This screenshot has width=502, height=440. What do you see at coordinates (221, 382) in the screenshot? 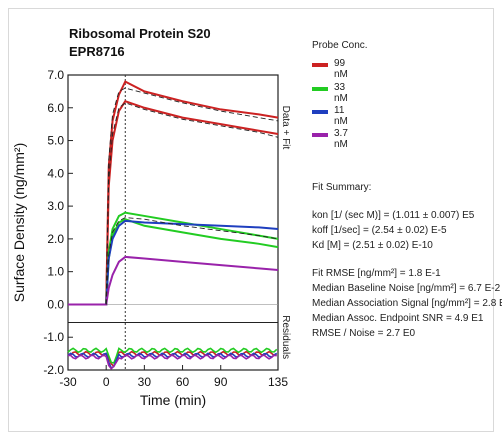
I see `x-tick-label: 90` at bounding box center [221, 382].